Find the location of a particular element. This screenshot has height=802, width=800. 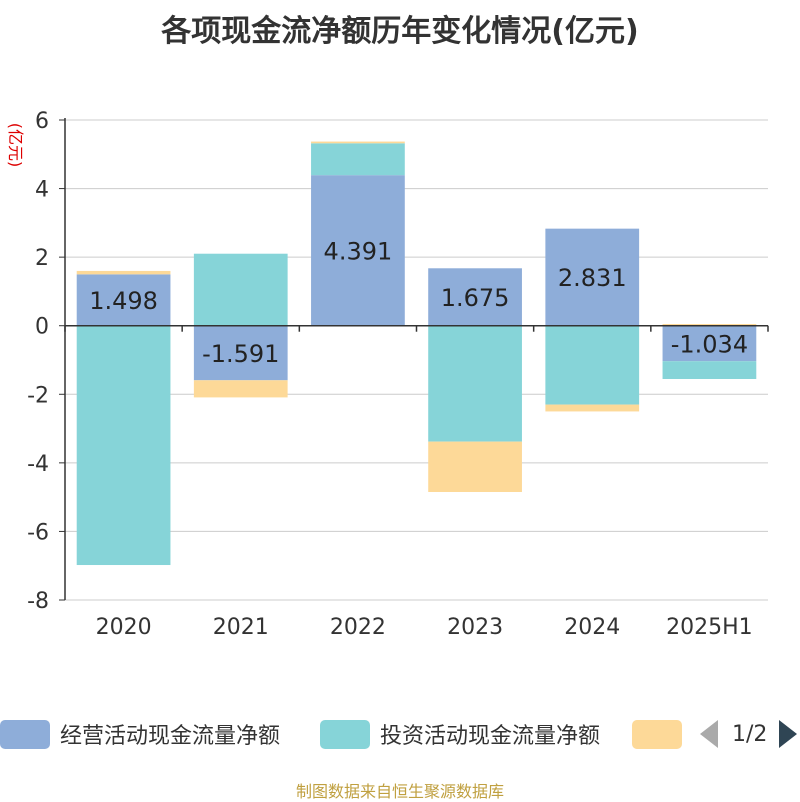

y-tick-label: -6 is located at coordinates (38, 532).